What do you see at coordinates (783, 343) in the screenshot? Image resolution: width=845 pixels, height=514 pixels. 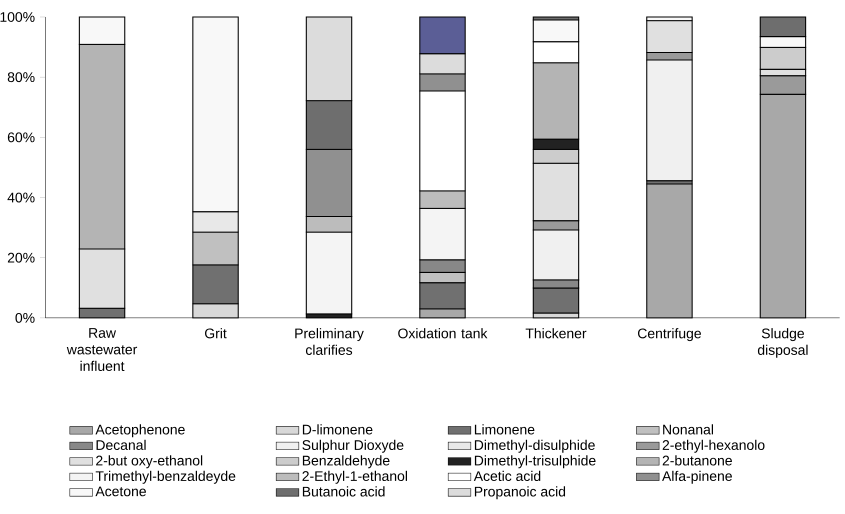 I see `x-tick-label: Sludge disposal` at bounding box center [783, 343].